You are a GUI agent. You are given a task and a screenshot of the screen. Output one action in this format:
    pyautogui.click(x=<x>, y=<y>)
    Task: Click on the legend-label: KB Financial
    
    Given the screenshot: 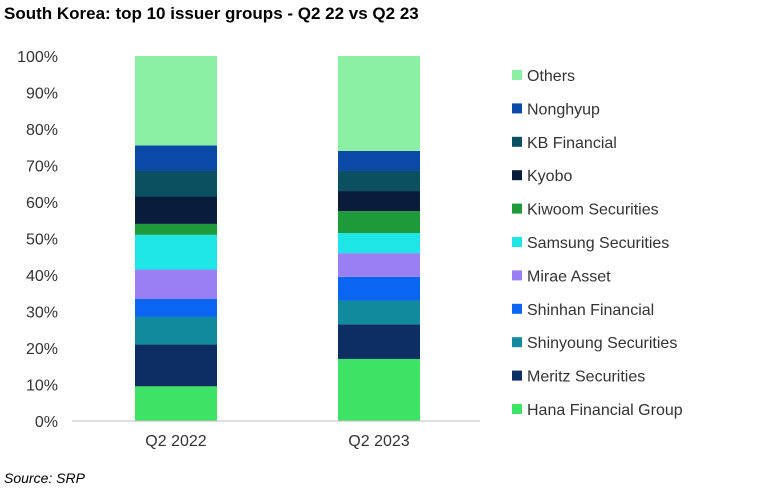 What is the action you would take?
    pyautogui.click(x=572, y=143)
    